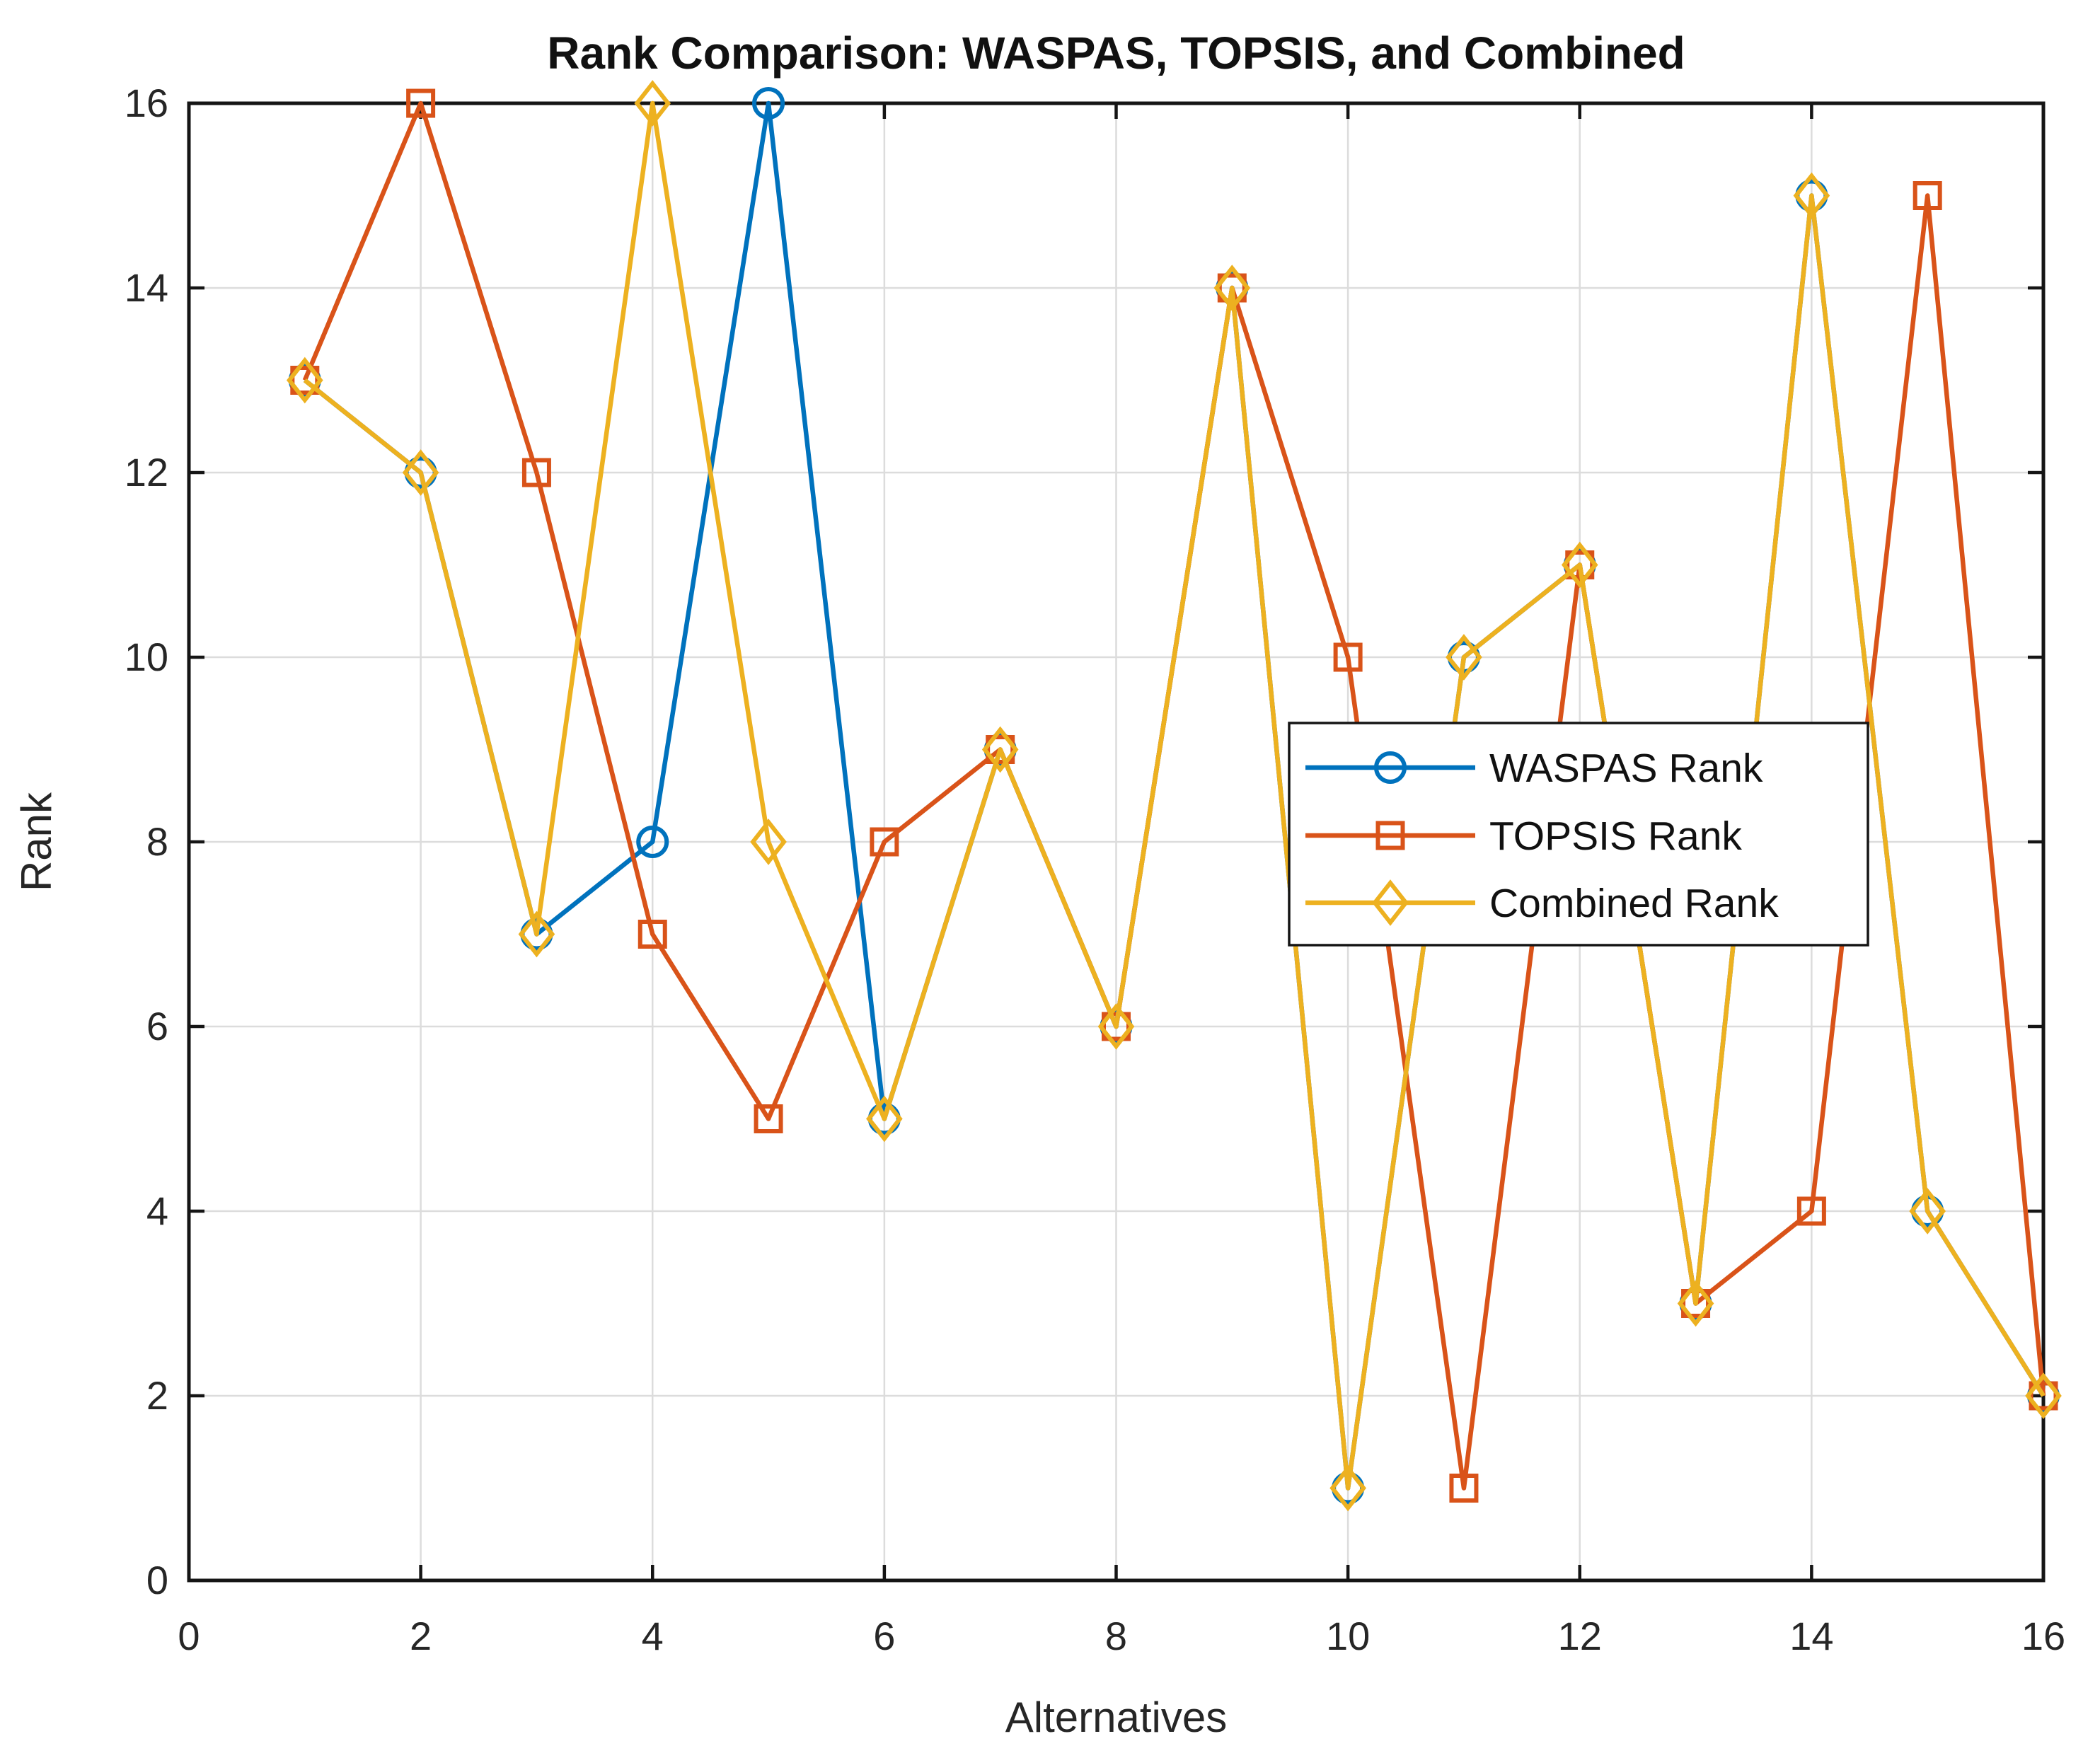 This screenshot has height=1758, width=2100. What do you see at coordinates (884, 1119) in the screenshot?
I see `marker-combined-rank-x6` at bounding box center [884, 1119].